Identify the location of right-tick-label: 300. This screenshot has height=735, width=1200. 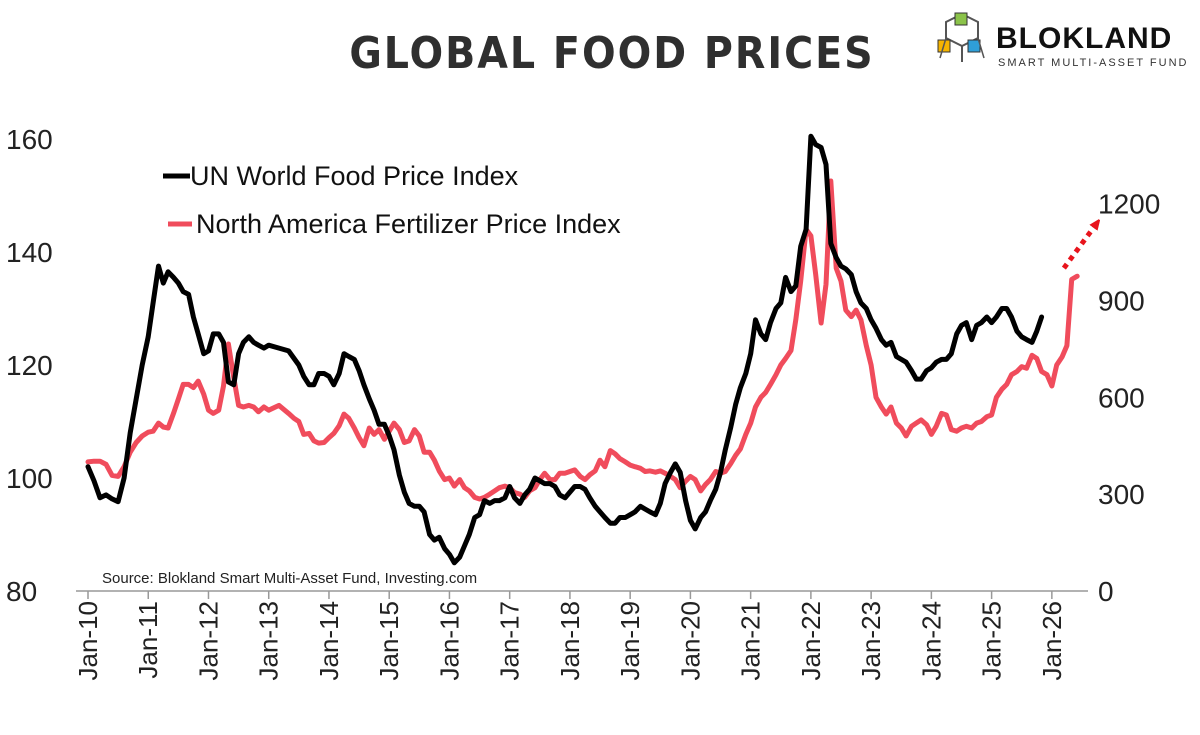
(1121, 494).